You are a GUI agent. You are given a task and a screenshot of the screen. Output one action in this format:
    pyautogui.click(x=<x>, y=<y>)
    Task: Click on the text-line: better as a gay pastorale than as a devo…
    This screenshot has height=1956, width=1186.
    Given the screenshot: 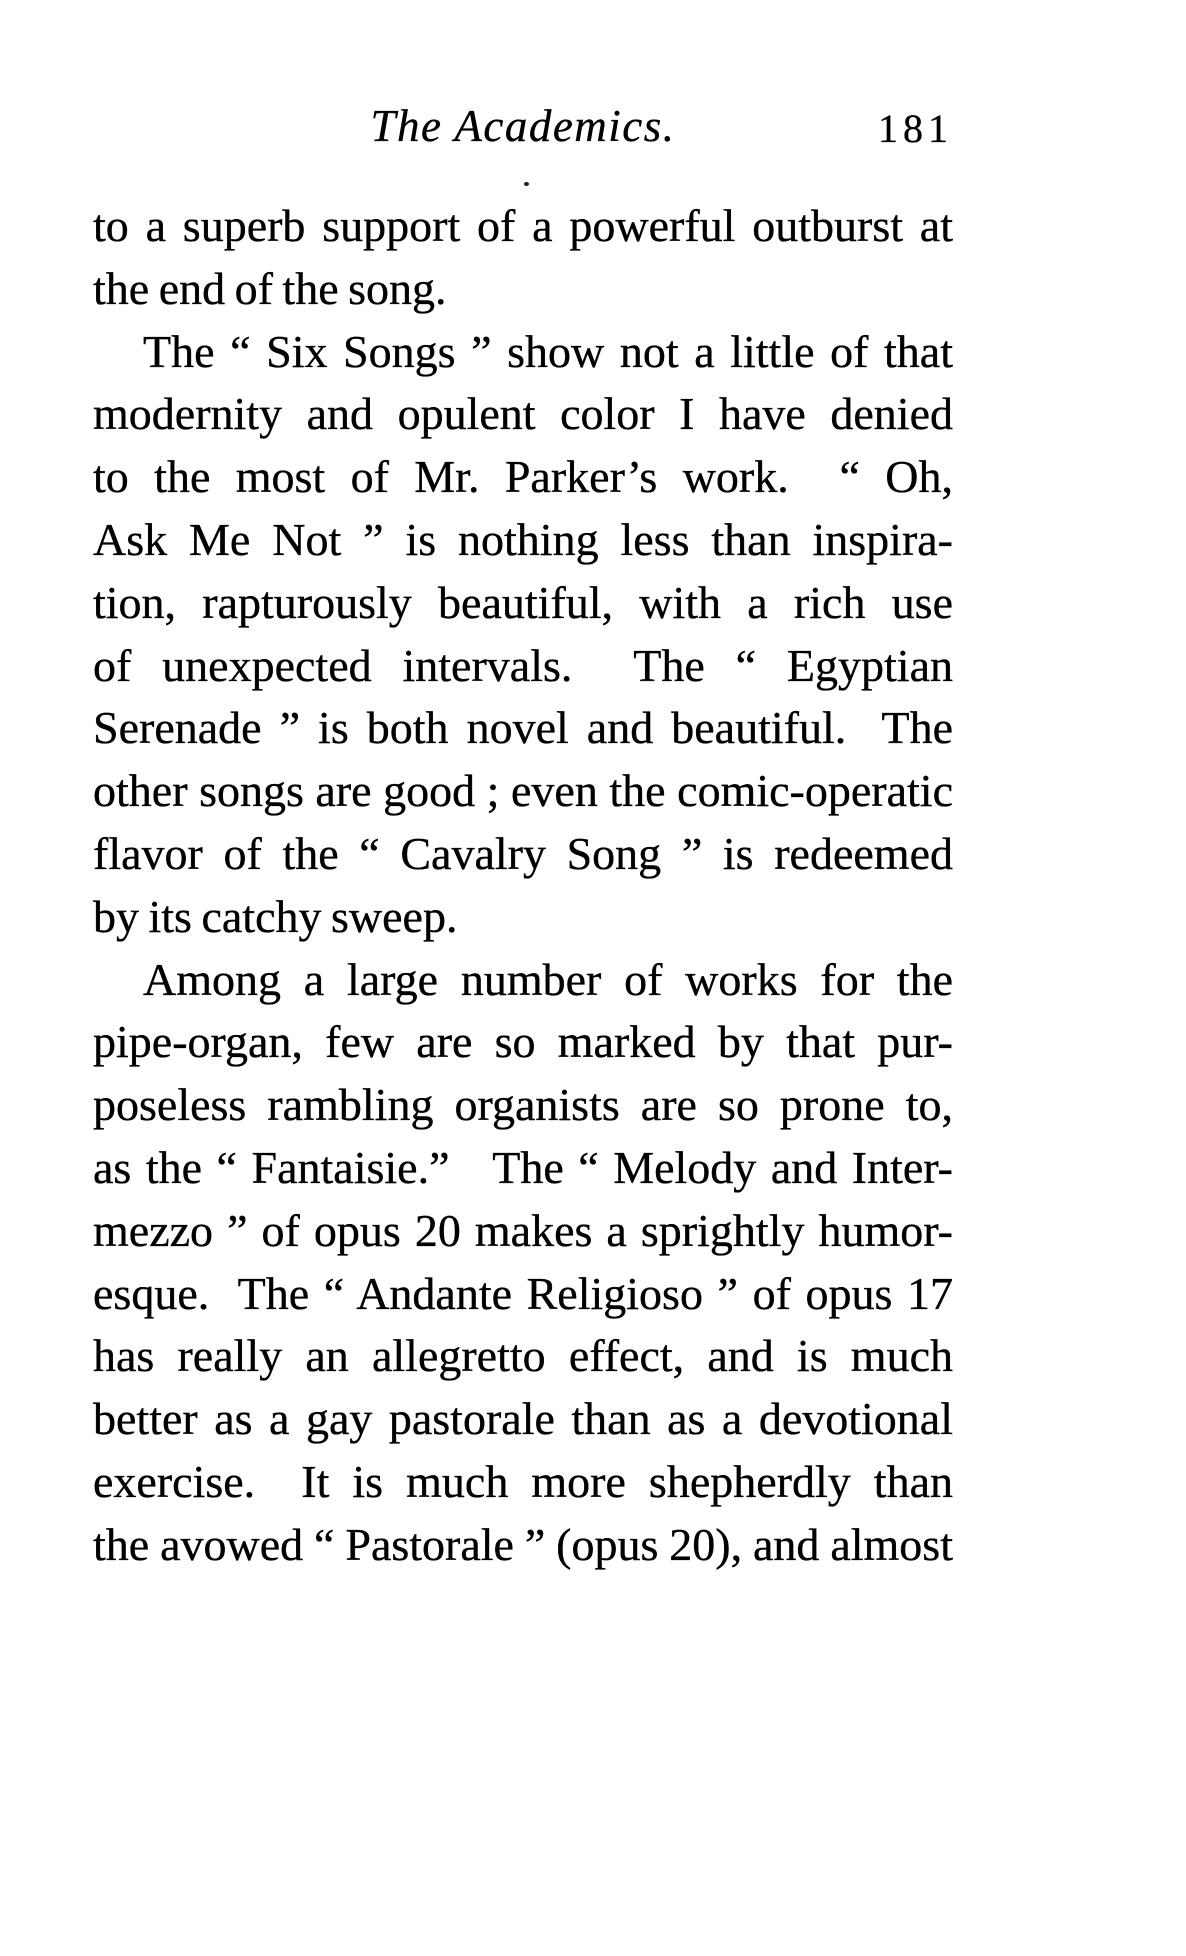 What is the action you would take?
    pyautogui.click(x=523, y=1419)
    